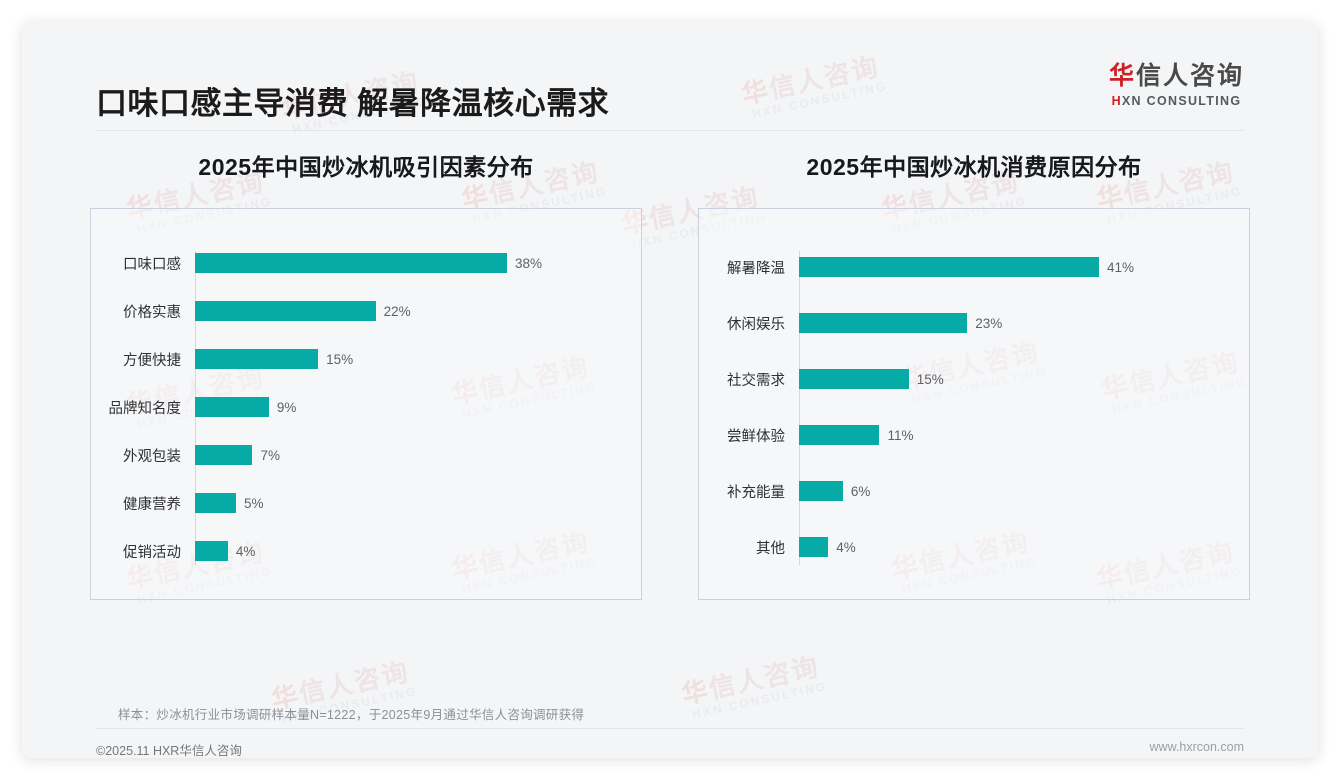  What do you see at coordinates (1196, 747) in the screenshot?
I see `website-text: www.hxrcon.com` at bounding box center [1196, 747].